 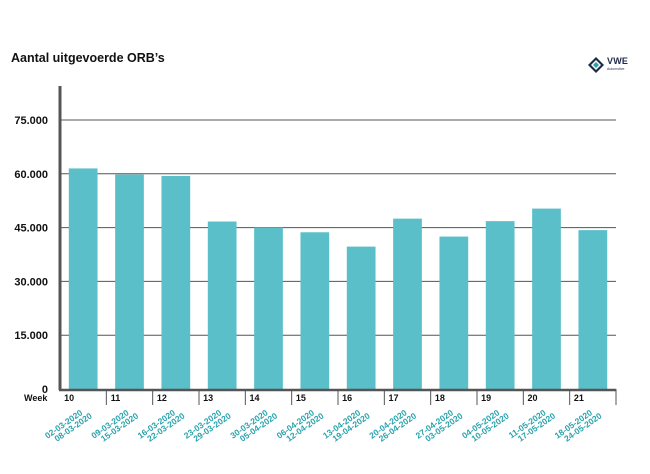 What do you see at coordinates (31, 229) in the screenshot?
I see `y-tick-label: 45.000` at bounding box center [31, 229].